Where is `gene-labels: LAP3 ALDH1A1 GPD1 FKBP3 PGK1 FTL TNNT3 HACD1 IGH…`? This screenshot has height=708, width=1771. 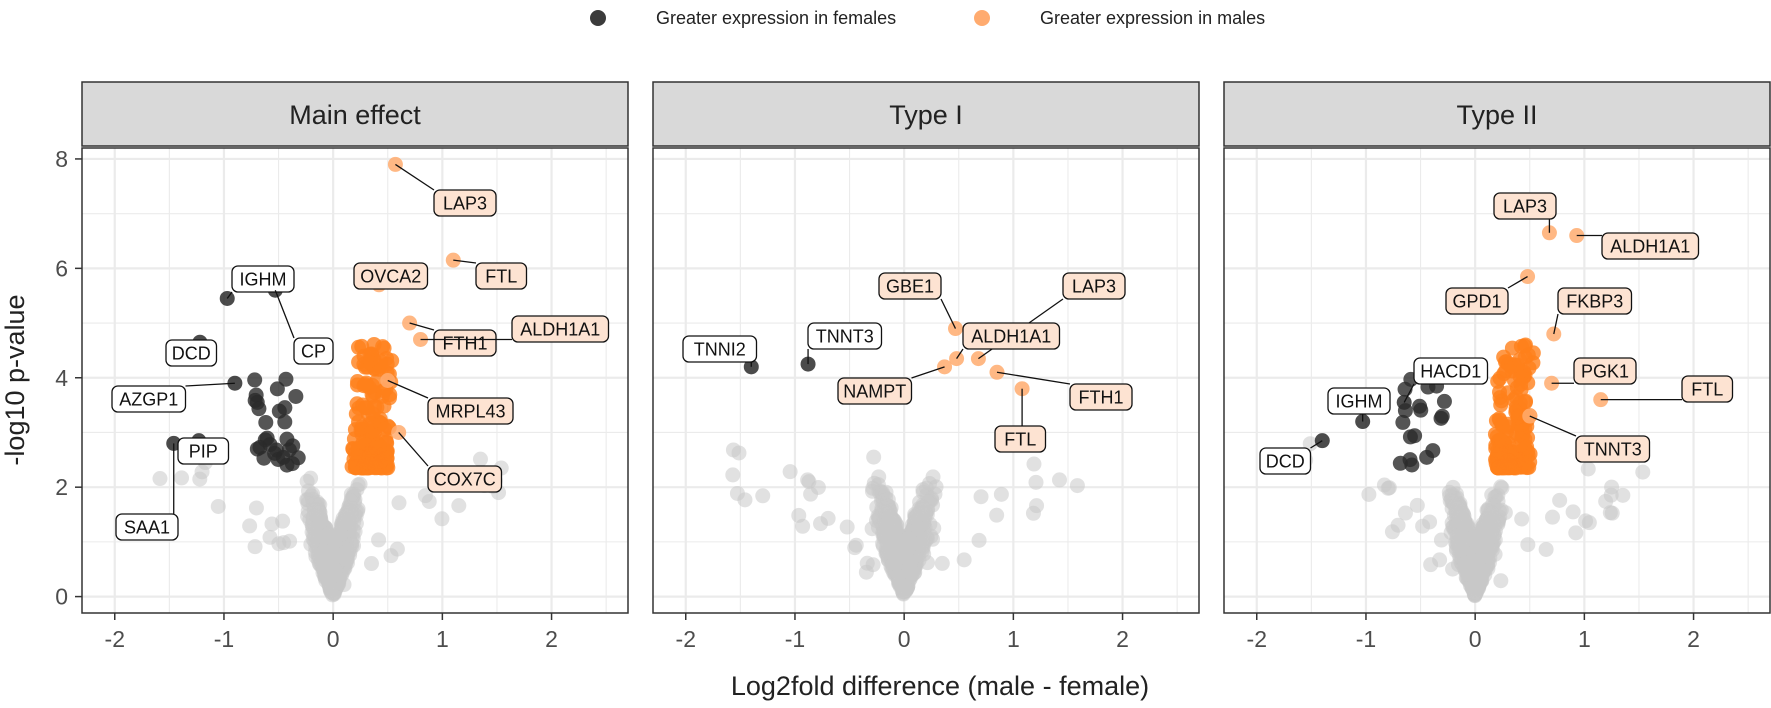 gene-labels: LAP3 ALDH1A1 GPD1 FKBP3 PGK1 FTL TNNT3 HACD1 IGH… is located at coordinates (1496, 333).